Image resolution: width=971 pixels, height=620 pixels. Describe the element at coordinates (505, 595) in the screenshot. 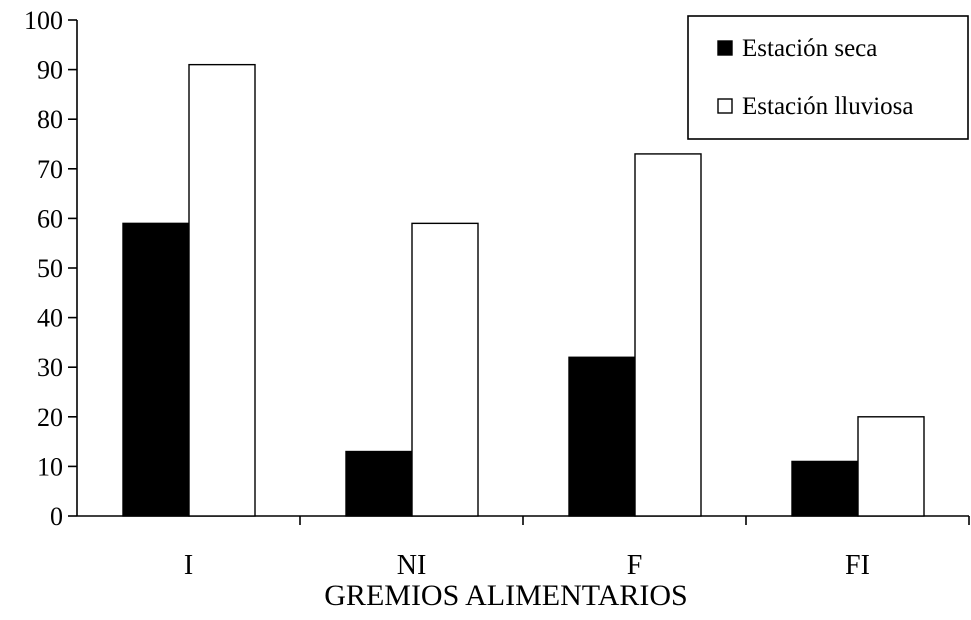

I see `x-axis-title: GREMIOS ALIMENTARIOS` at that location.